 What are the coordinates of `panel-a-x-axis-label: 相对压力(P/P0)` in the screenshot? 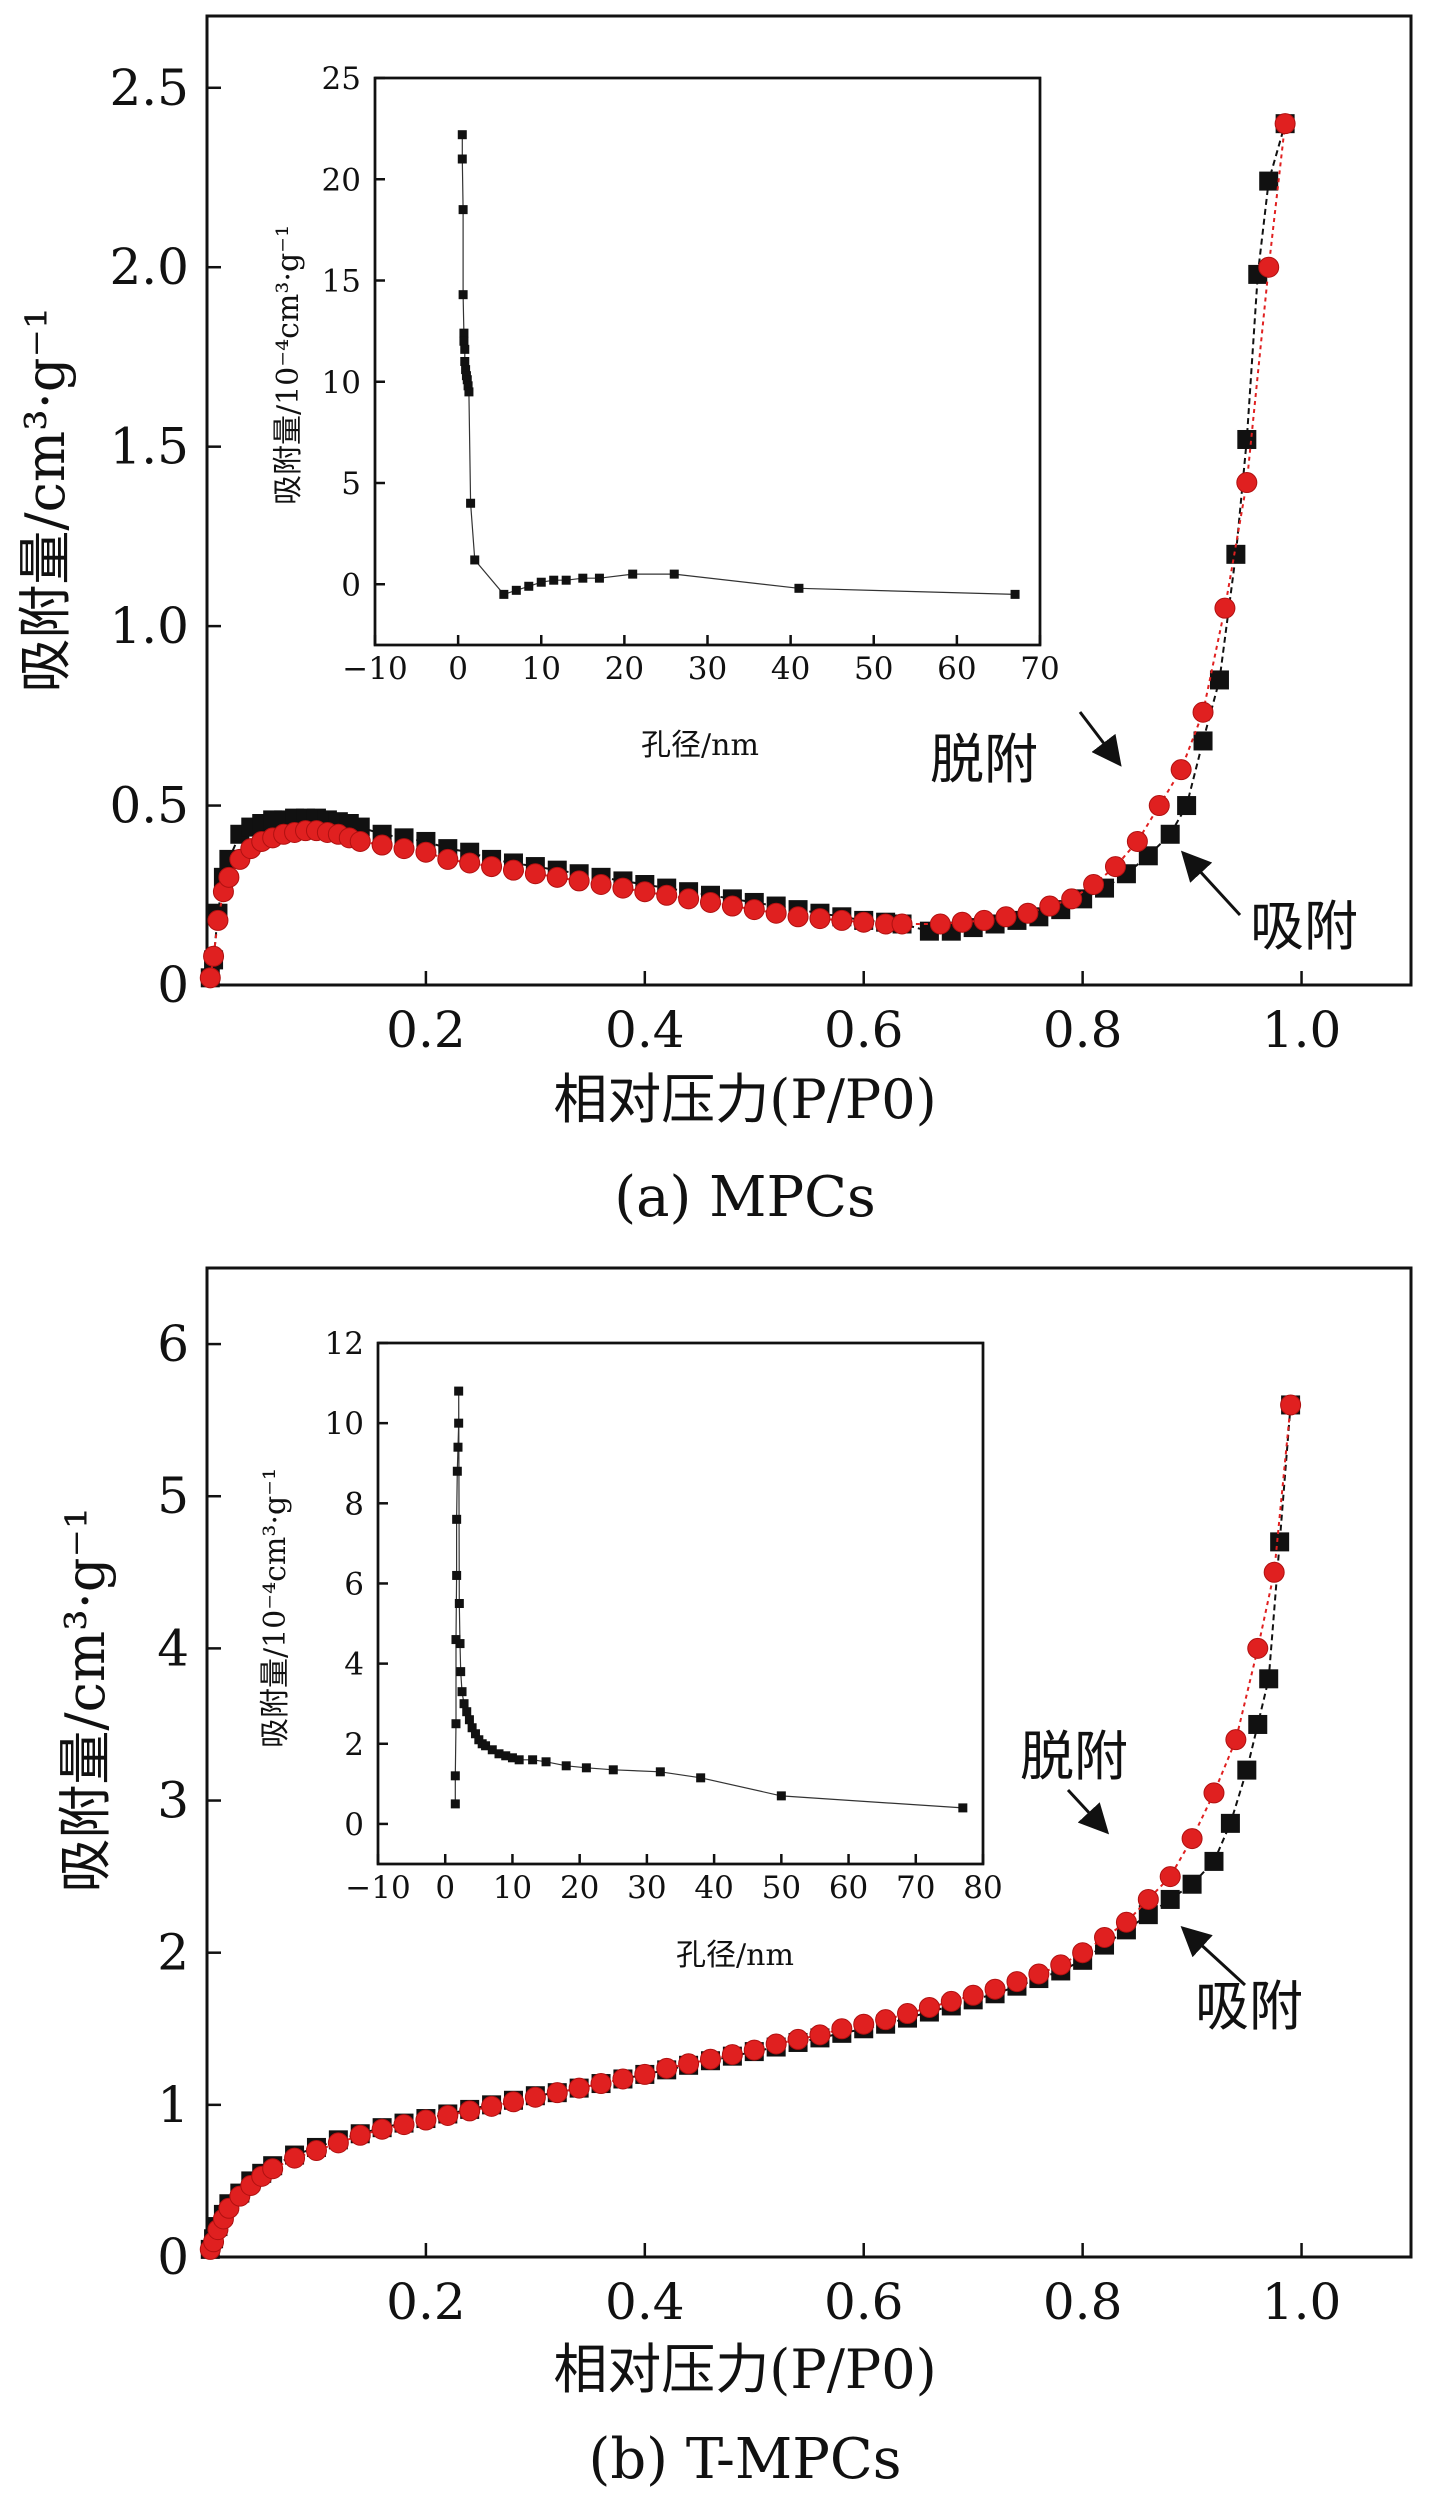 It's located at (744, 1099).